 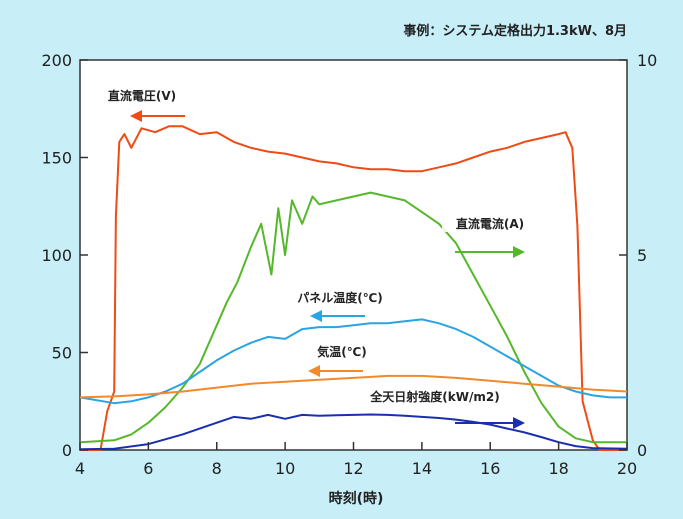 I want to click on x-axis-label: 時刻(時), so click(x=356, y=498).